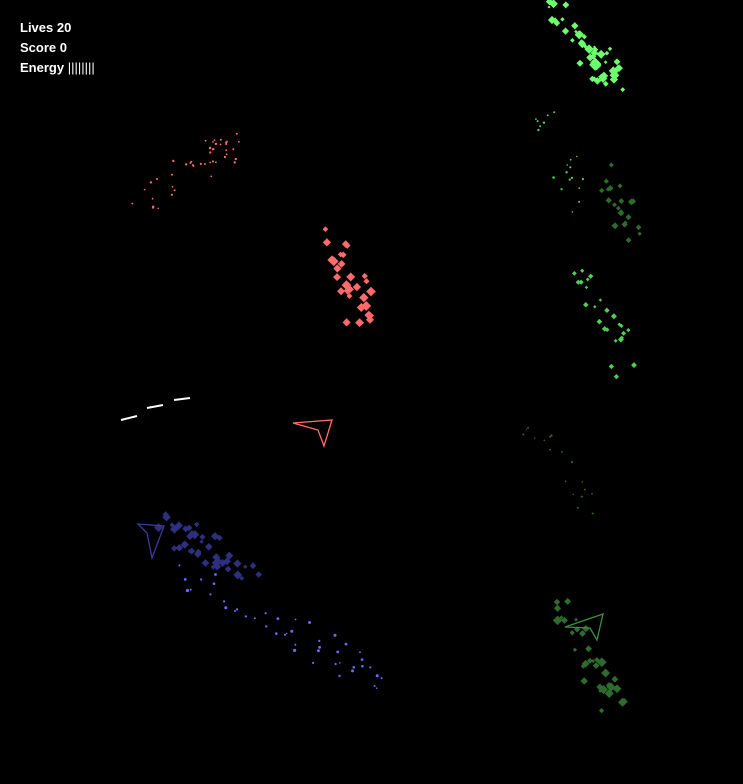 The image size is (743, 784). Describe the element at coordinates (312, 434) in the screenshot. I see `player-ship` at that location.